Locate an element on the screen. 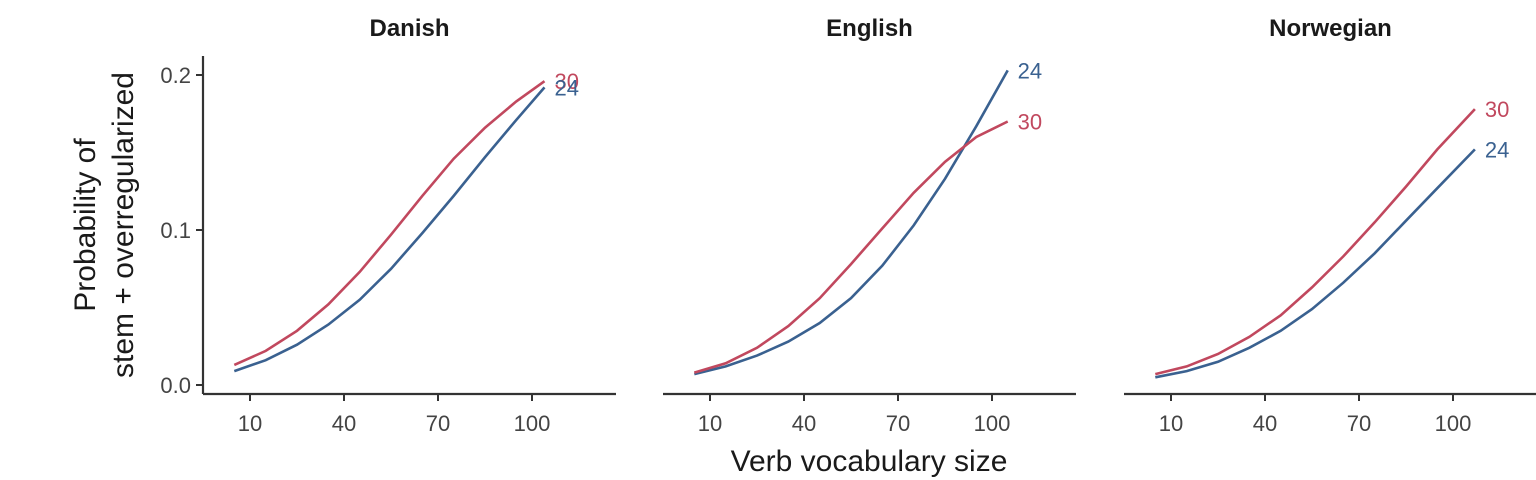  panel-title: Norwegian is located at coordinates (1330, 28).